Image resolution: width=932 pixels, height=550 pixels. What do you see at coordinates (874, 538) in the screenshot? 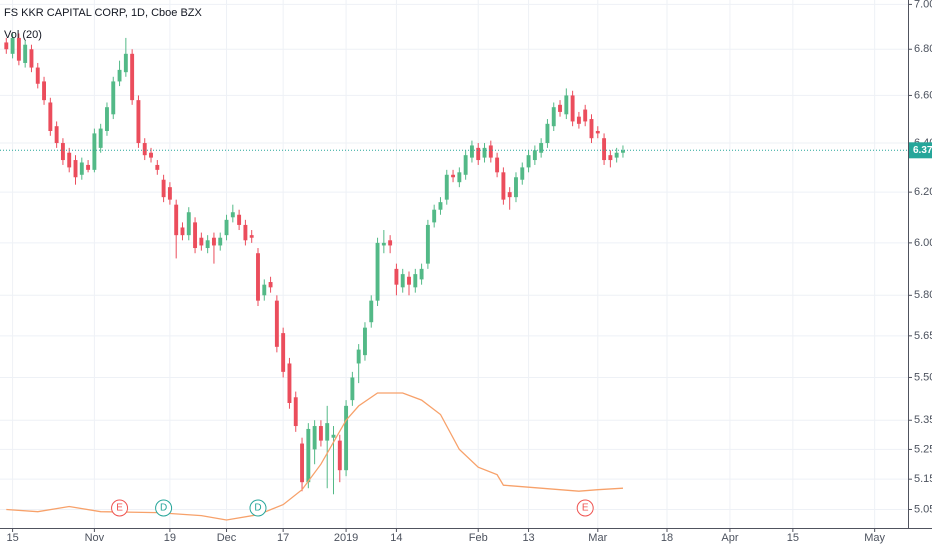
I see `x-tick-label: May` at bounding box center [874, 538].